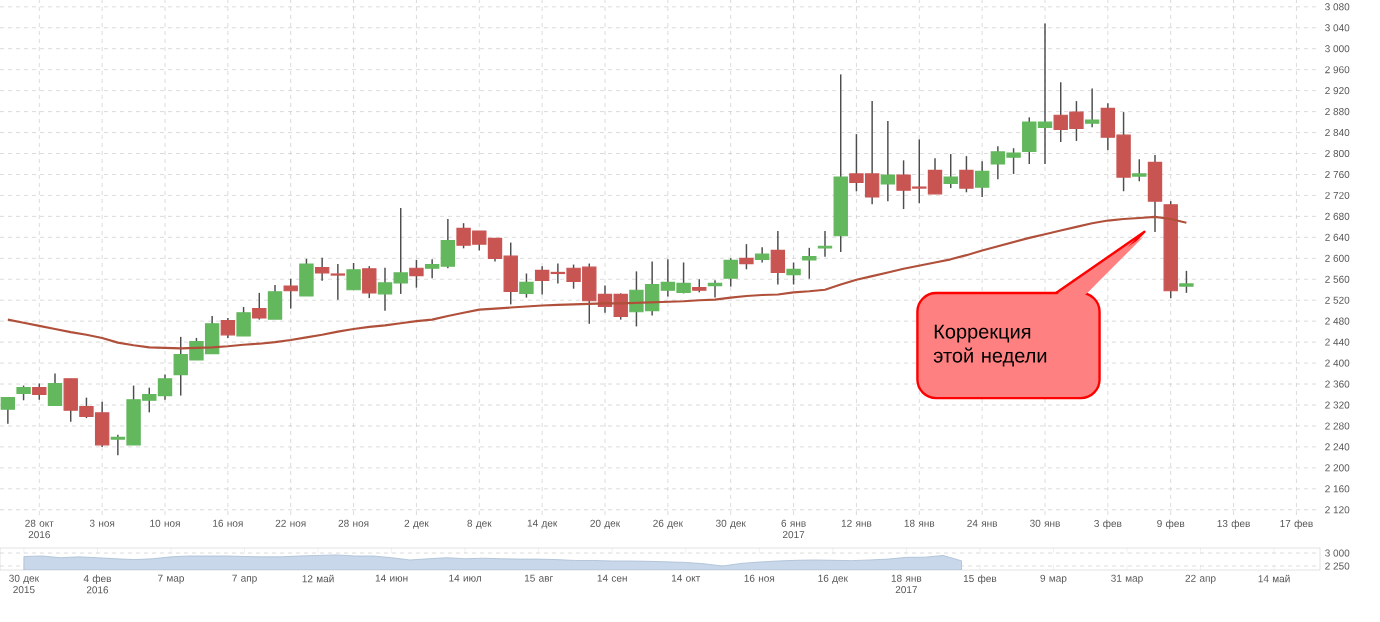 Image resolution: width=1380 pixels, height=622 pixels. What do you see at coordinates (980, 579) in the screenshot?
I see `x-tick-label: 15 фев` at bounding box center [980, 579].